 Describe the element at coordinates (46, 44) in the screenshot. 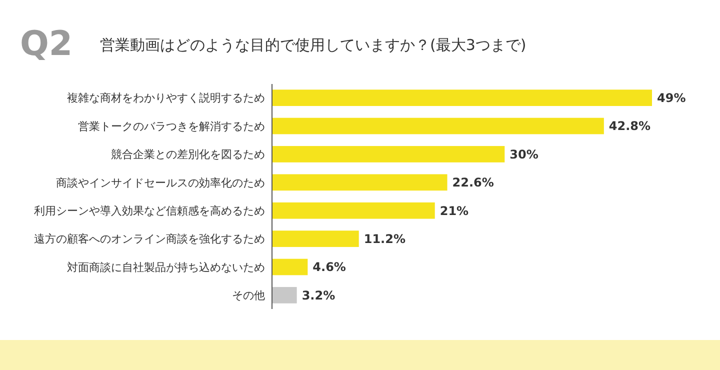

I see `text: Q2` at that location.